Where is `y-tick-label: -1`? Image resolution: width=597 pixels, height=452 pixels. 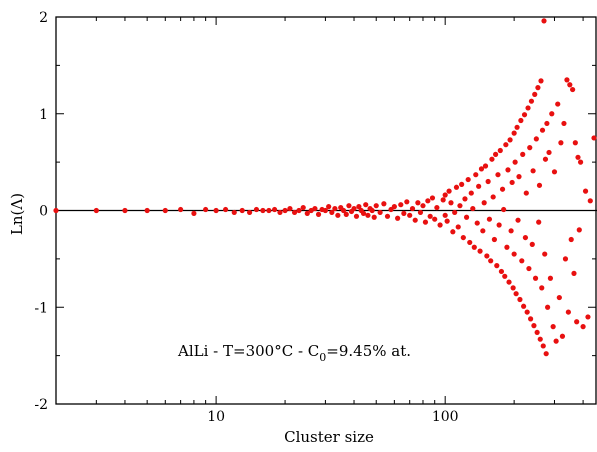 y-tick-label: -1 is located at coordinates (41, 308).